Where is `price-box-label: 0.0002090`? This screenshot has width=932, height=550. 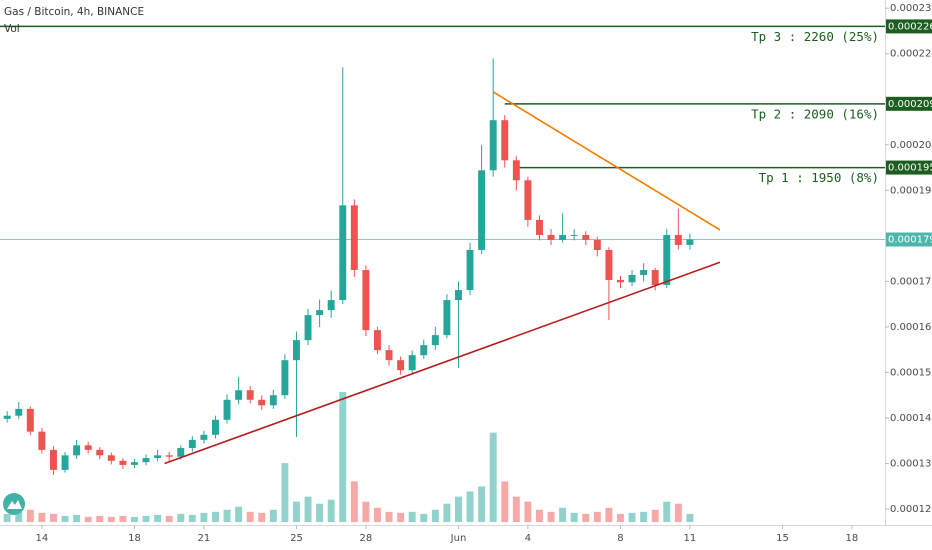 price-box-label: 0.0002090 is located at coordinates (910, 104).